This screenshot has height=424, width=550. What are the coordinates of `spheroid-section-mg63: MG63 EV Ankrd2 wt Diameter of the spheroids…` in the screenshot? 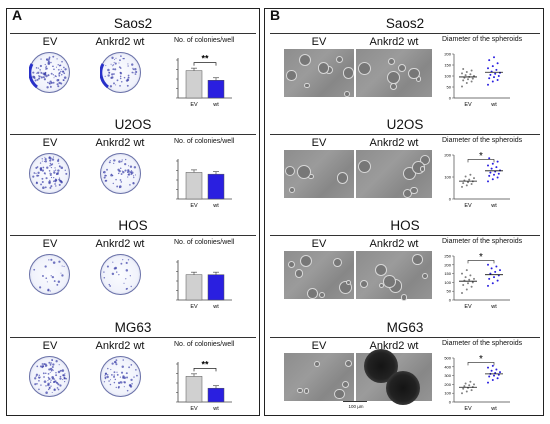 It's located at (405, 369).